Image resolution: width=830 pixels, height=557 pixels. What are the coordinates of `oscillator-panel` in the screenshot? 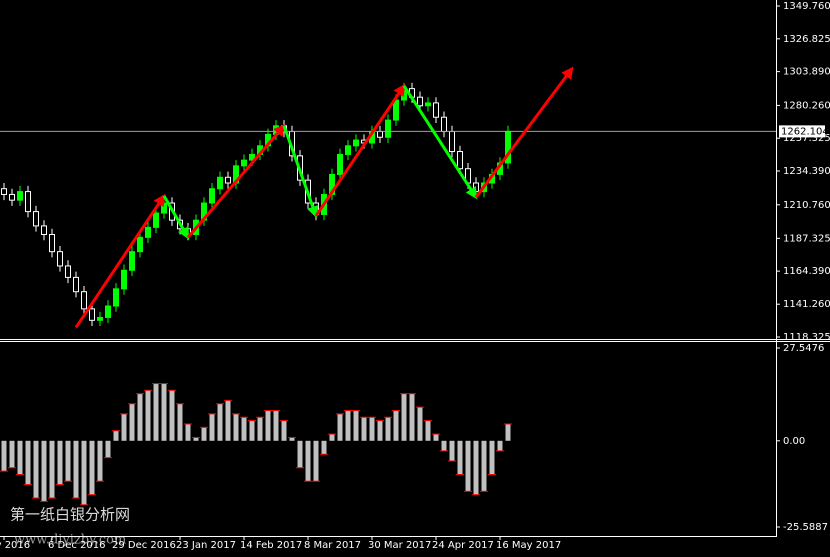 It's located at (256, 444).